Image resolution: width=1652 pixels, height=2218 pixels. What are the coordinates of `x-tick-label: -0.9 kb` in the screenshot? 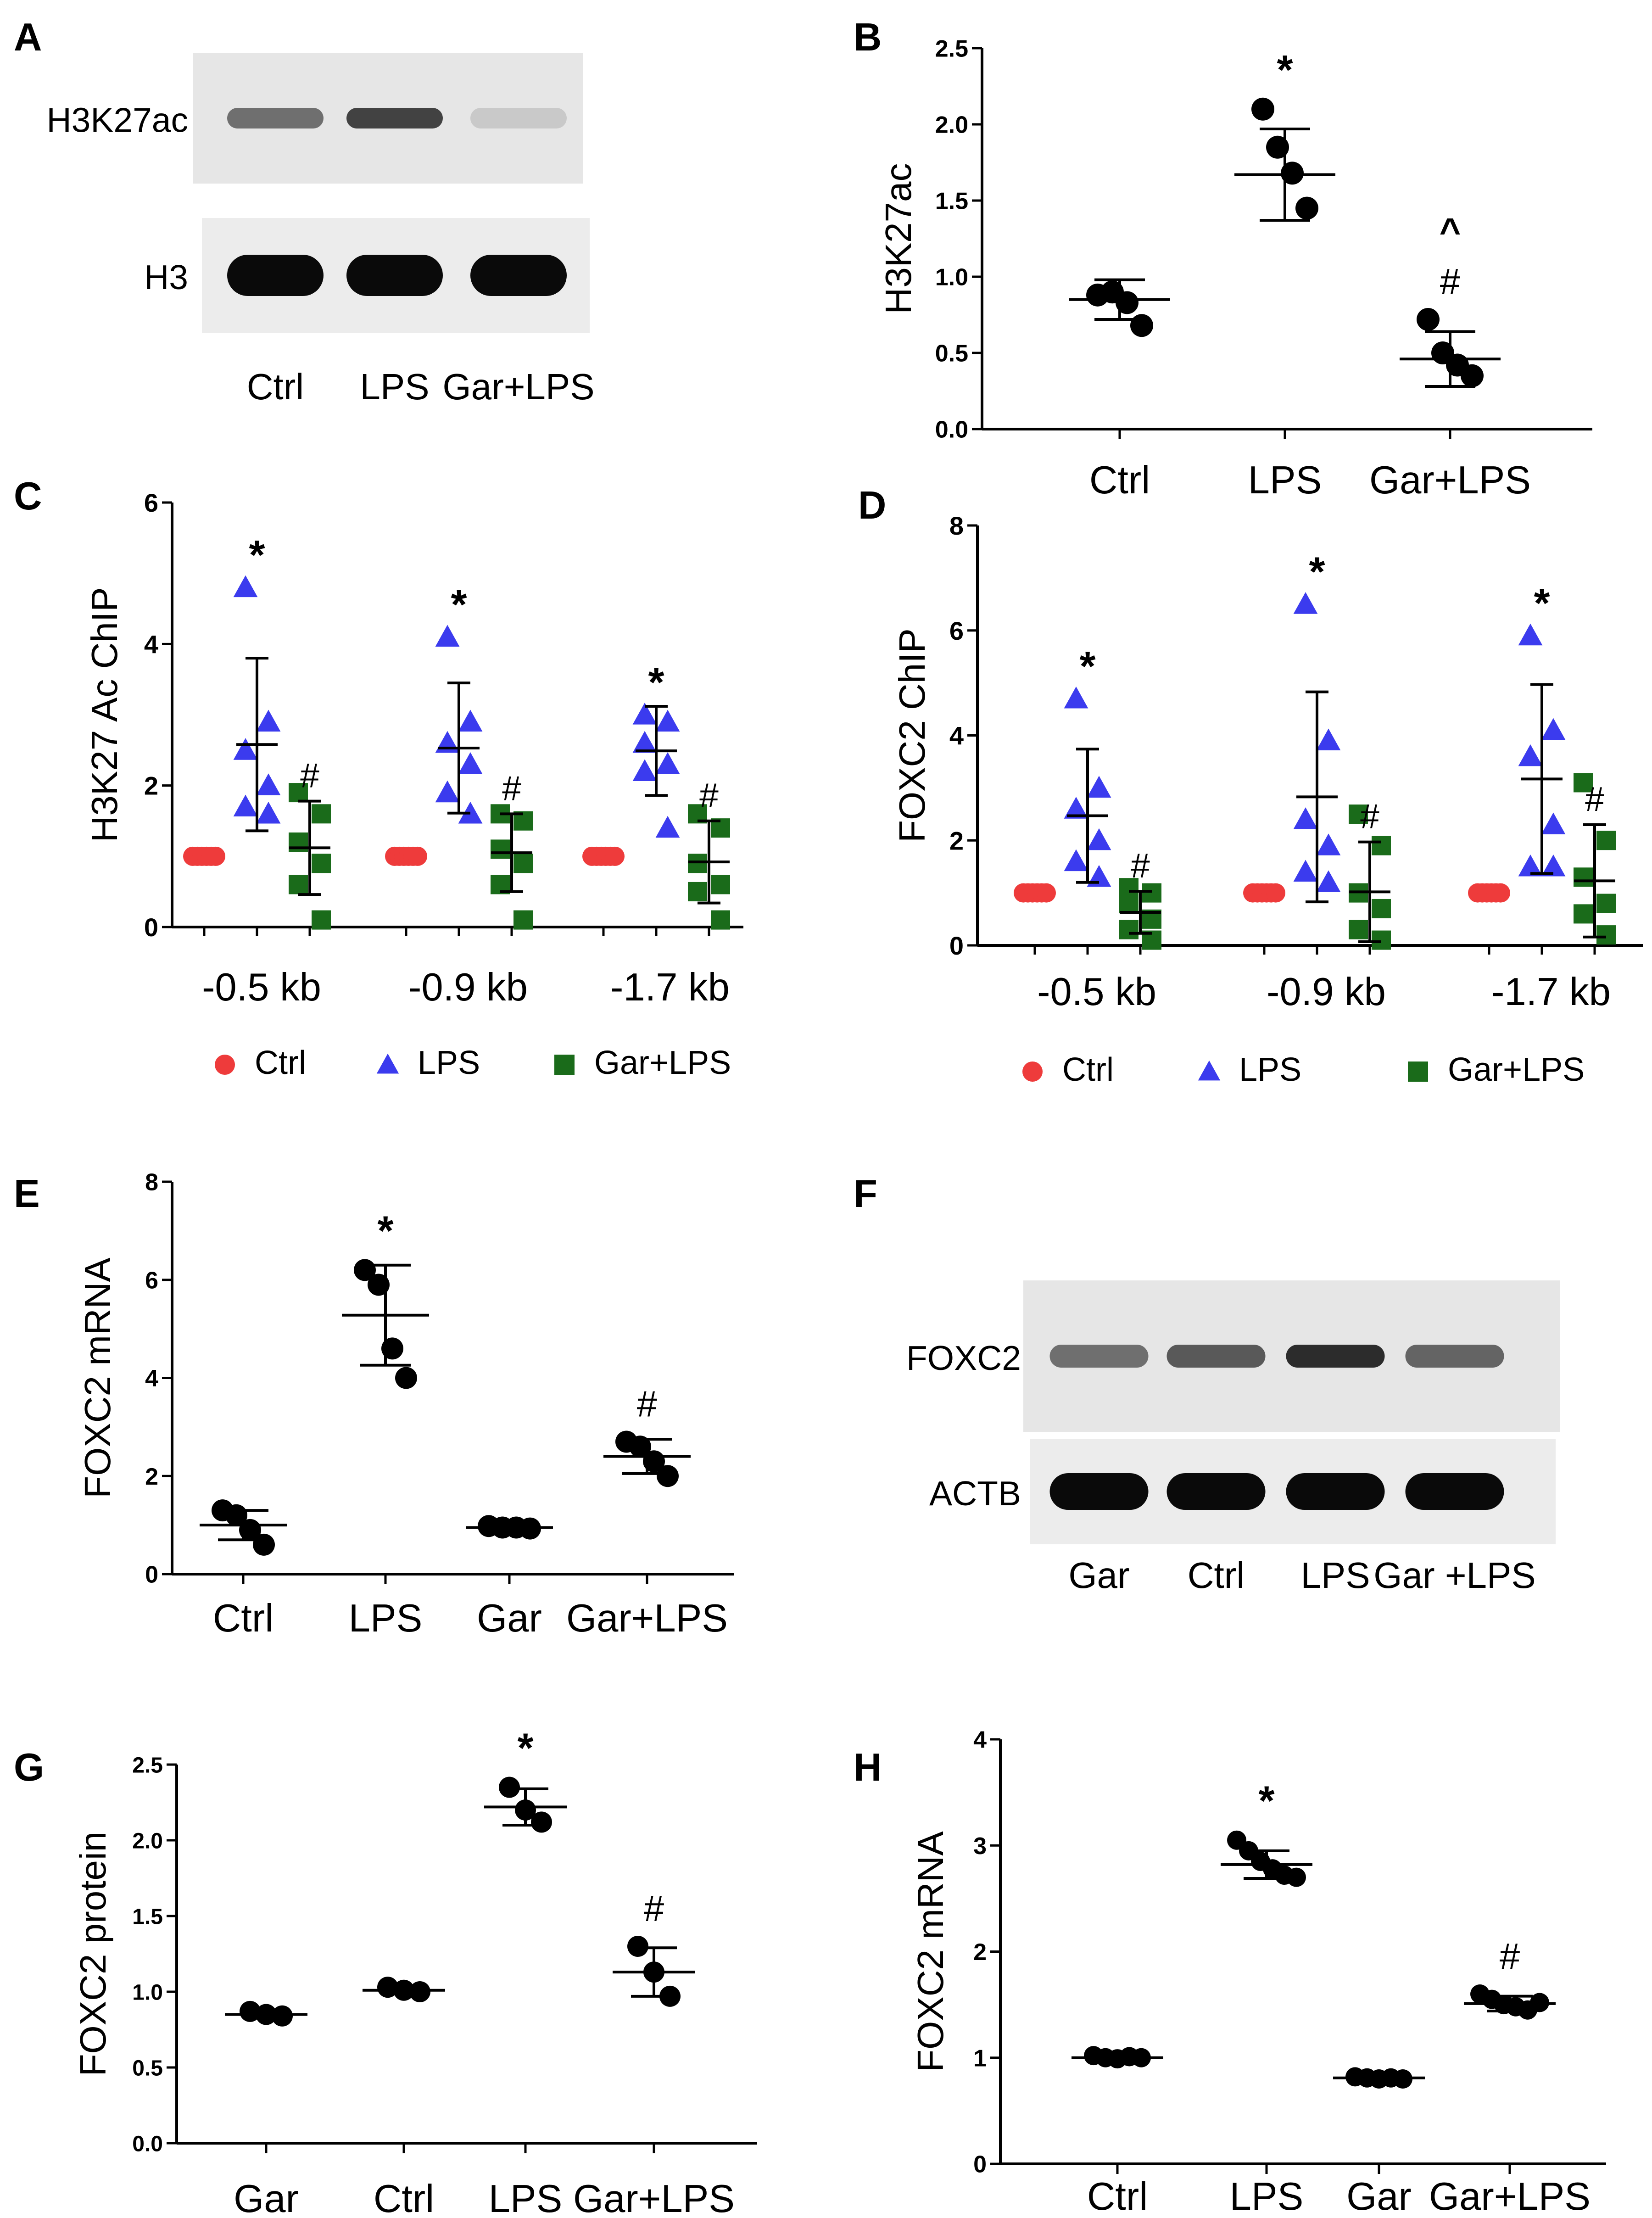 It's located at (1326, 992).